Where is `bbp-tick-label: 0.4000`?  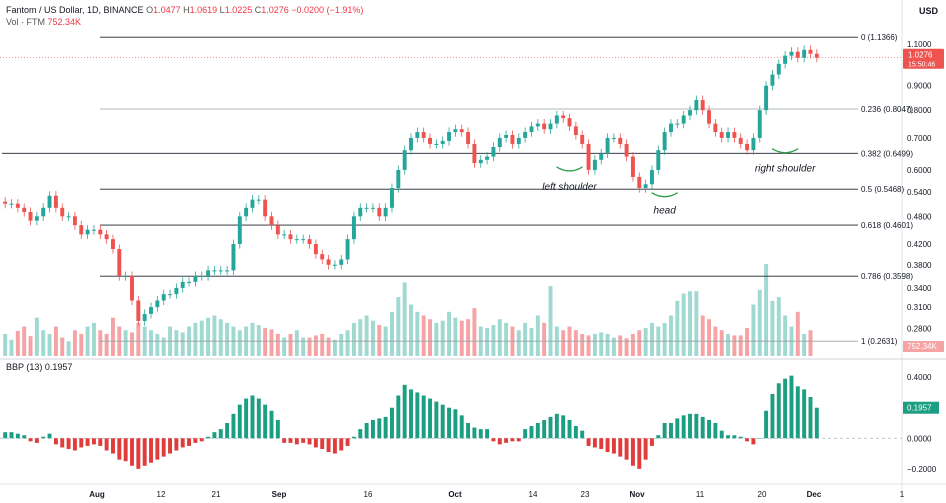 bbp-tick-label: 0.4000 is located at coordinates (919, 377).